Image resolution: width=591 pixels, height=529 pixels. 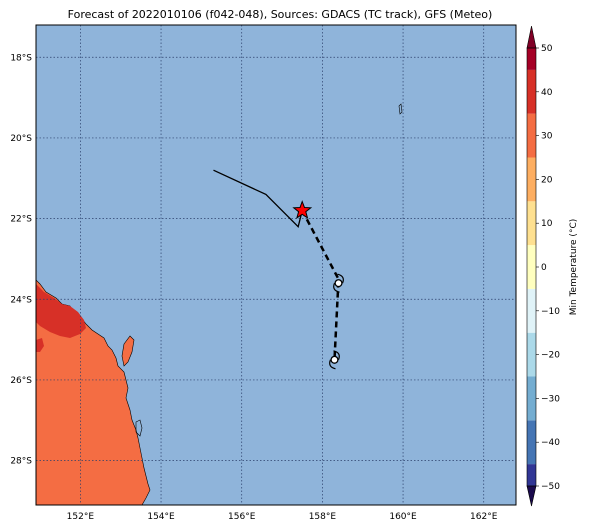 I want to click on lon-tick-label: 152°E, so click(x=81, y=517).